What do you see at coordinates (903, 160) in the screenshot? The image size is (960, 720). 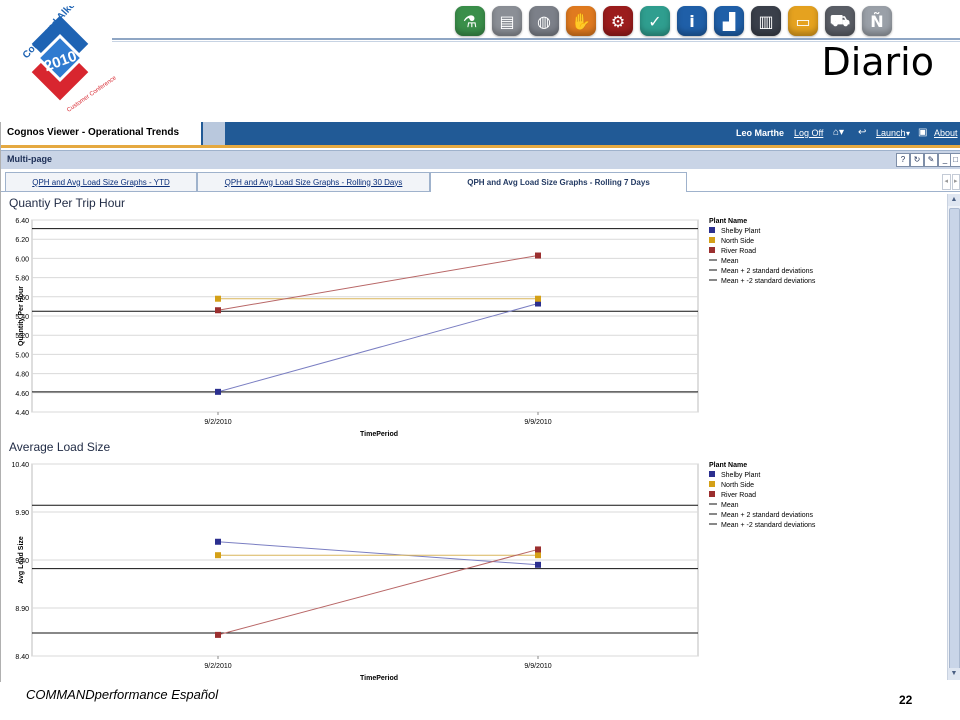 I see `help-icon: ?` at bounding box center [903, 160].